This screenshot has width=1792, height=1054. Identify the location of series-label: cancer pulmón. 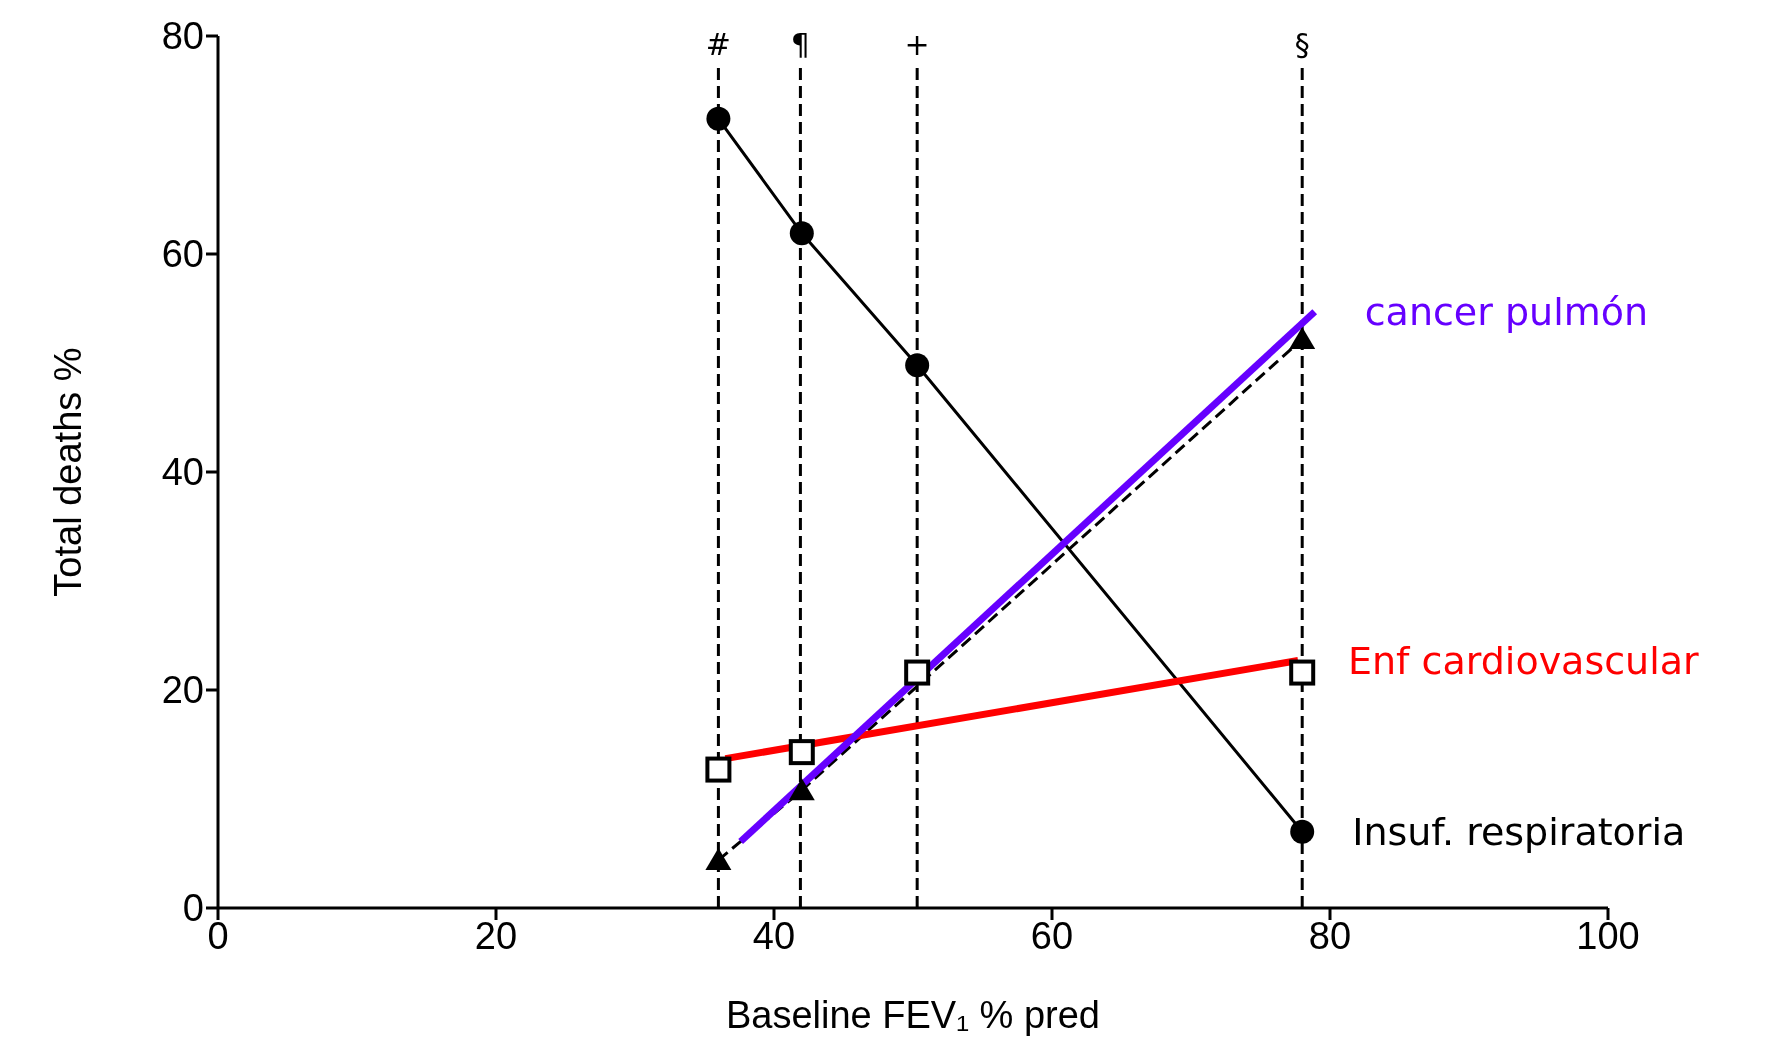
(1506, 312).